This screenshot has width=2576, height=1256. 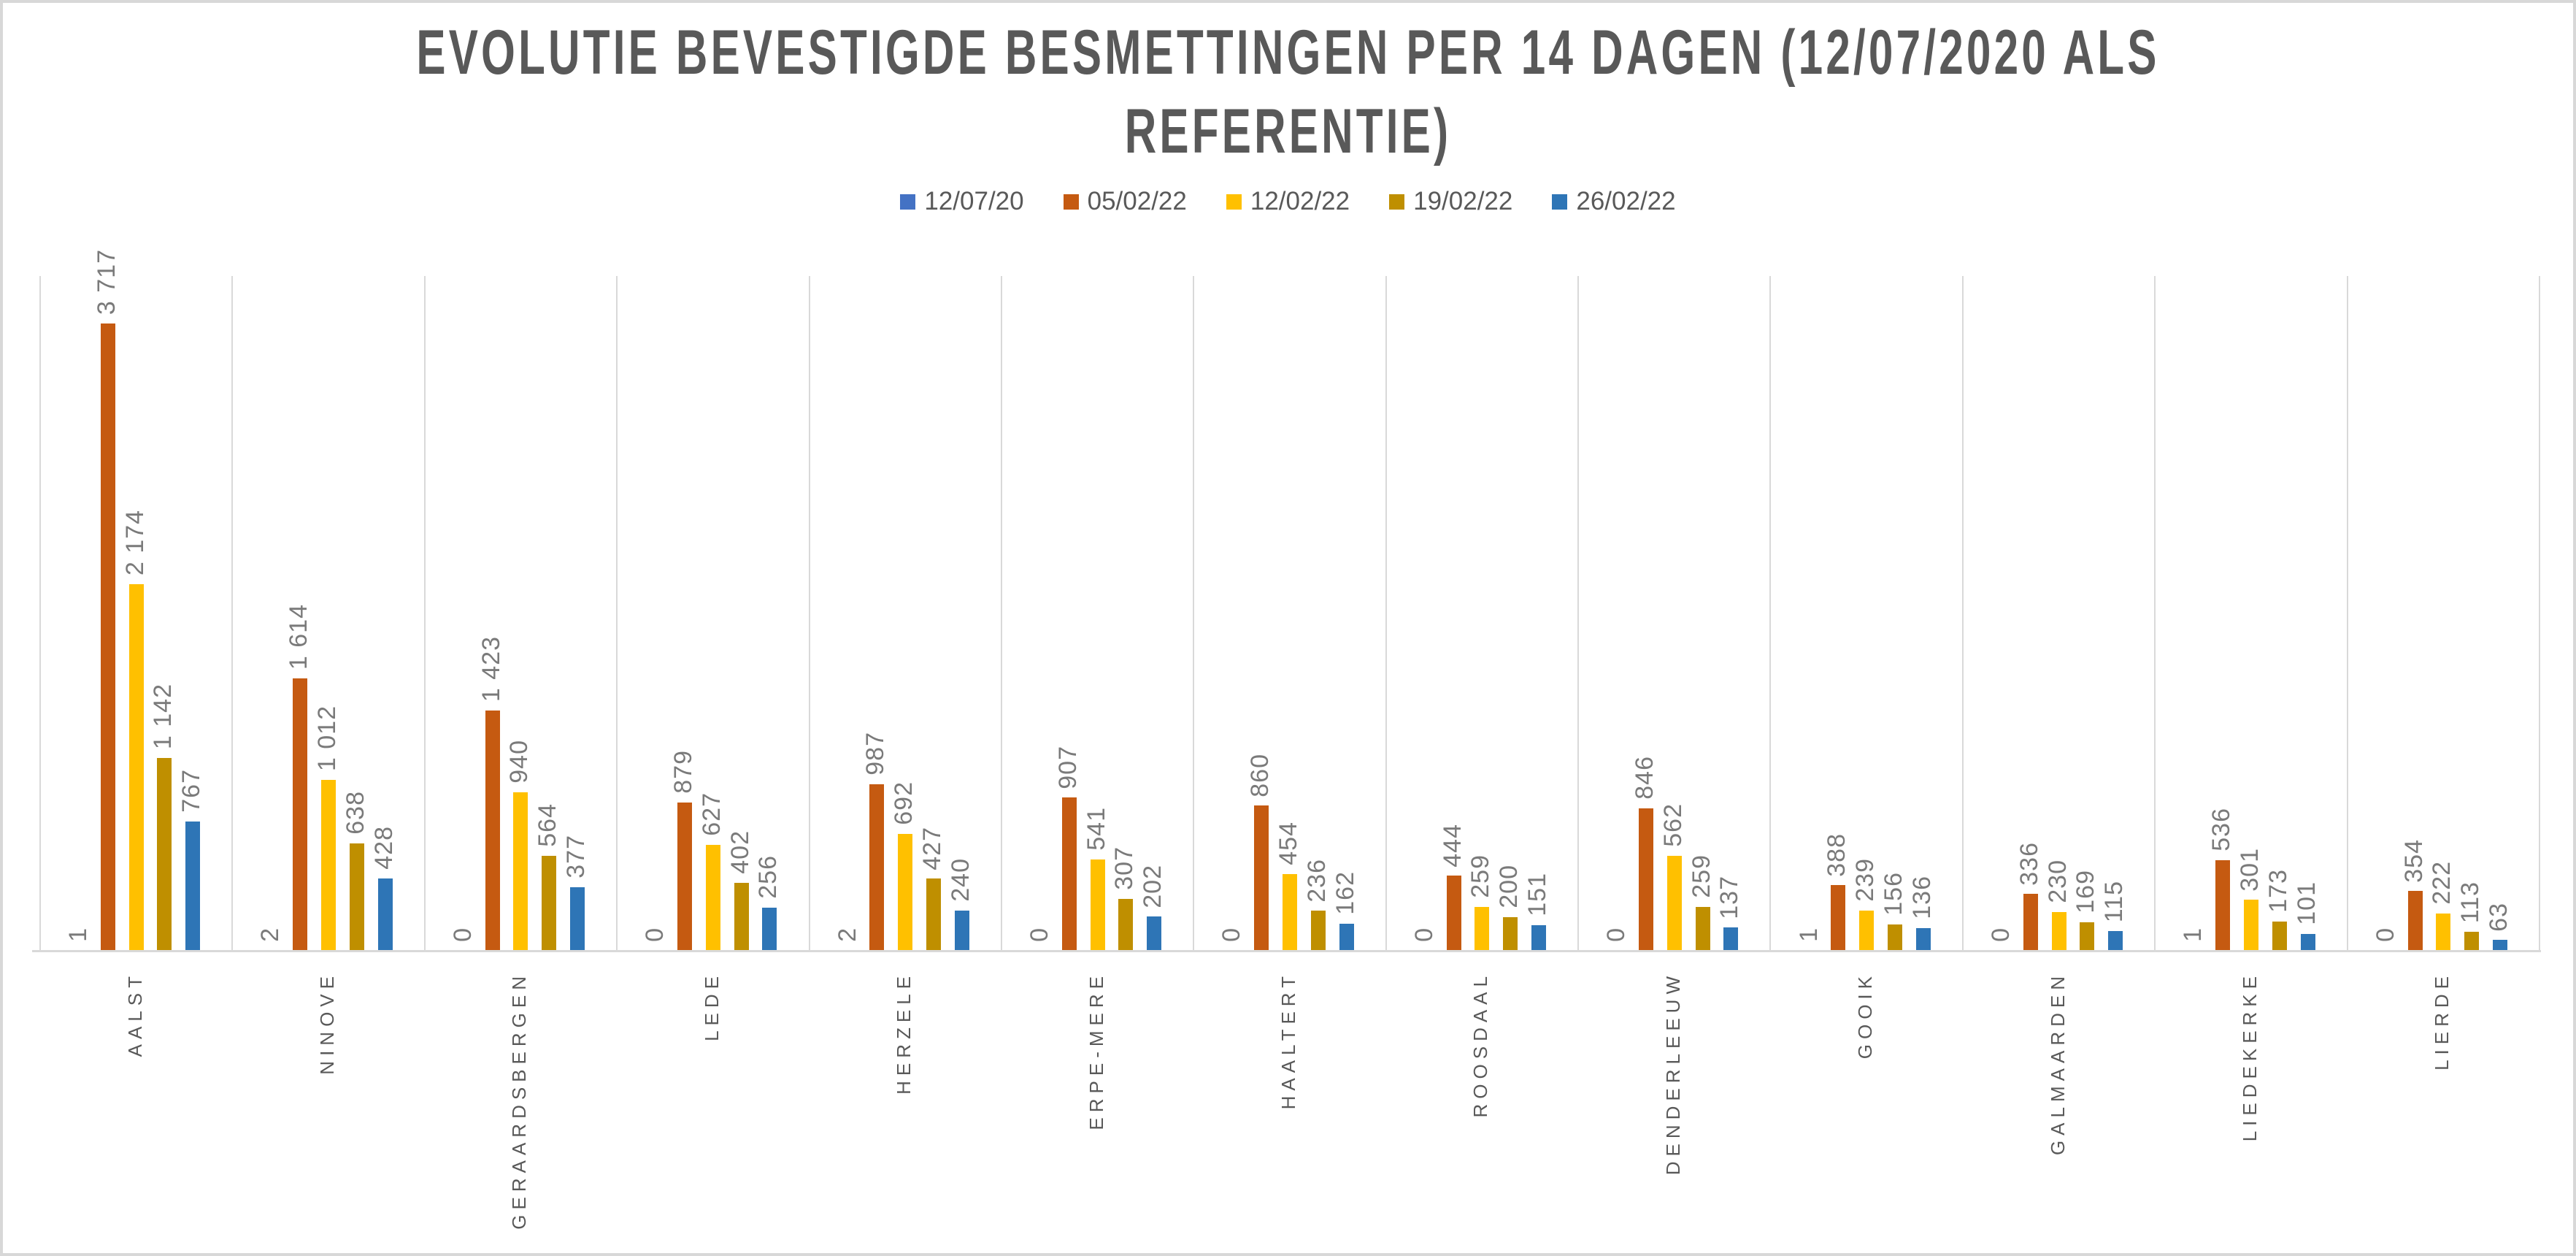 I want to click on bar-value-label: 162, so click(x=1345, y=892).